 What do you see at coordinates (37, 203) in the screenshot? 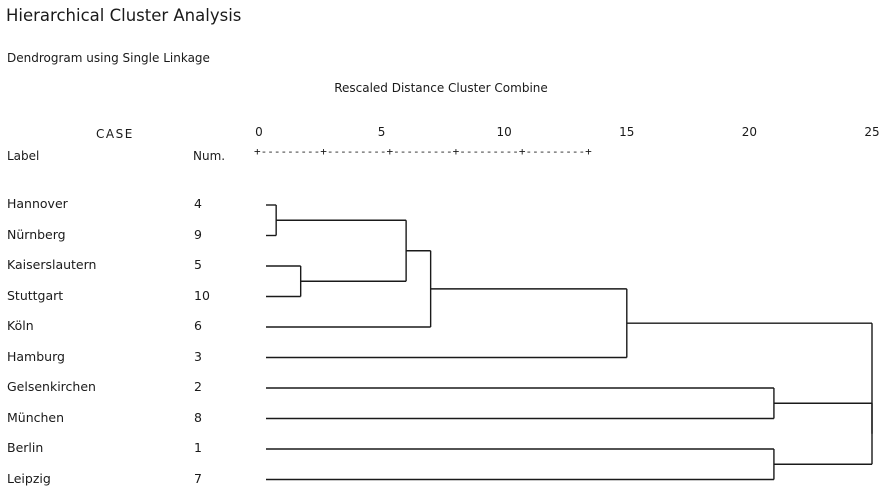
I see `case-label: Hannover` at bounding box center [37, 203].